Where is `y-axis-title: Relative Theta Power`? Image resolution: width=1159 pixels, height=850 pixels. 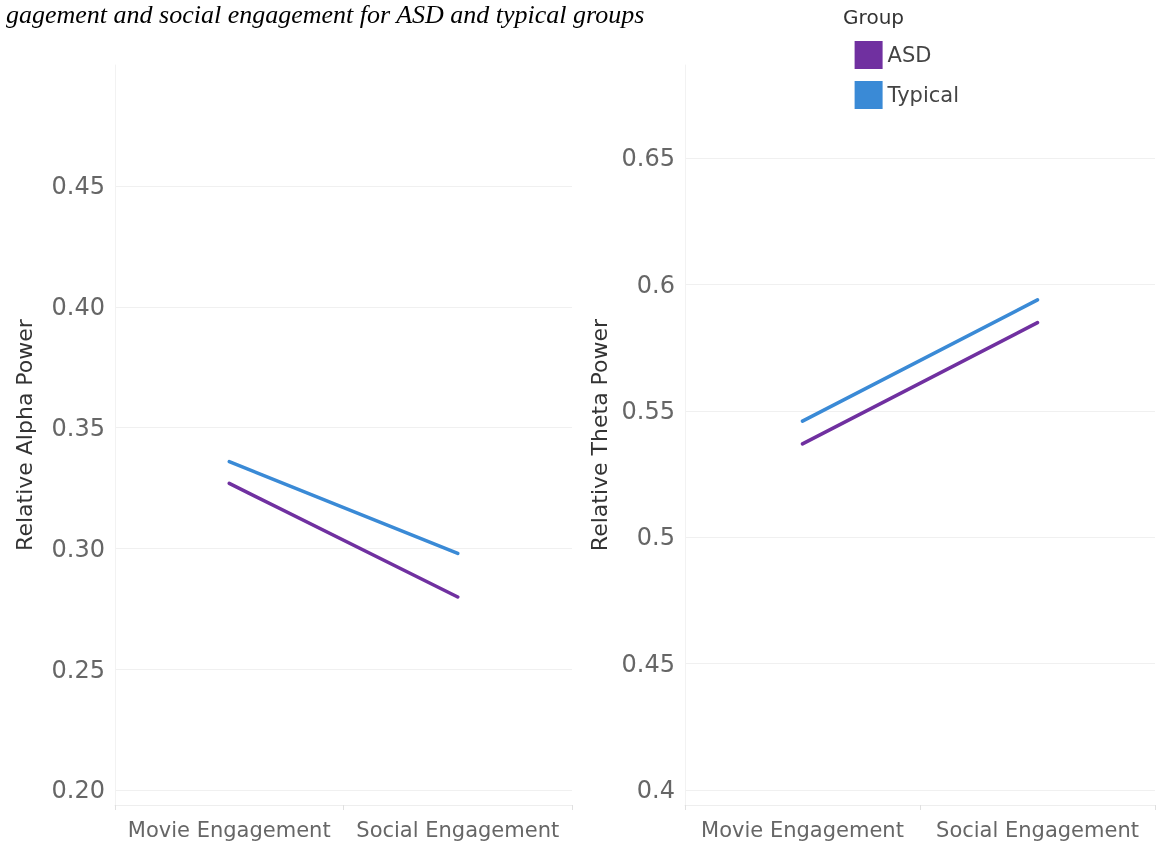
y-axis-title: Relative Theta Power is located at coordinates (600, 434).